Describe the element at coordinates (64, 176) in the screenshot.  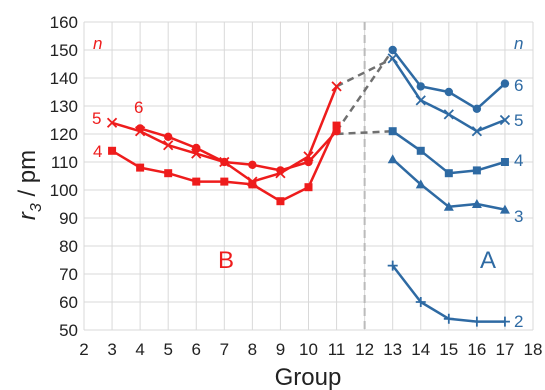
I see `y-tick-labels: 50 60 70 80 90 100 110 120 130 140 150 160` at that location.